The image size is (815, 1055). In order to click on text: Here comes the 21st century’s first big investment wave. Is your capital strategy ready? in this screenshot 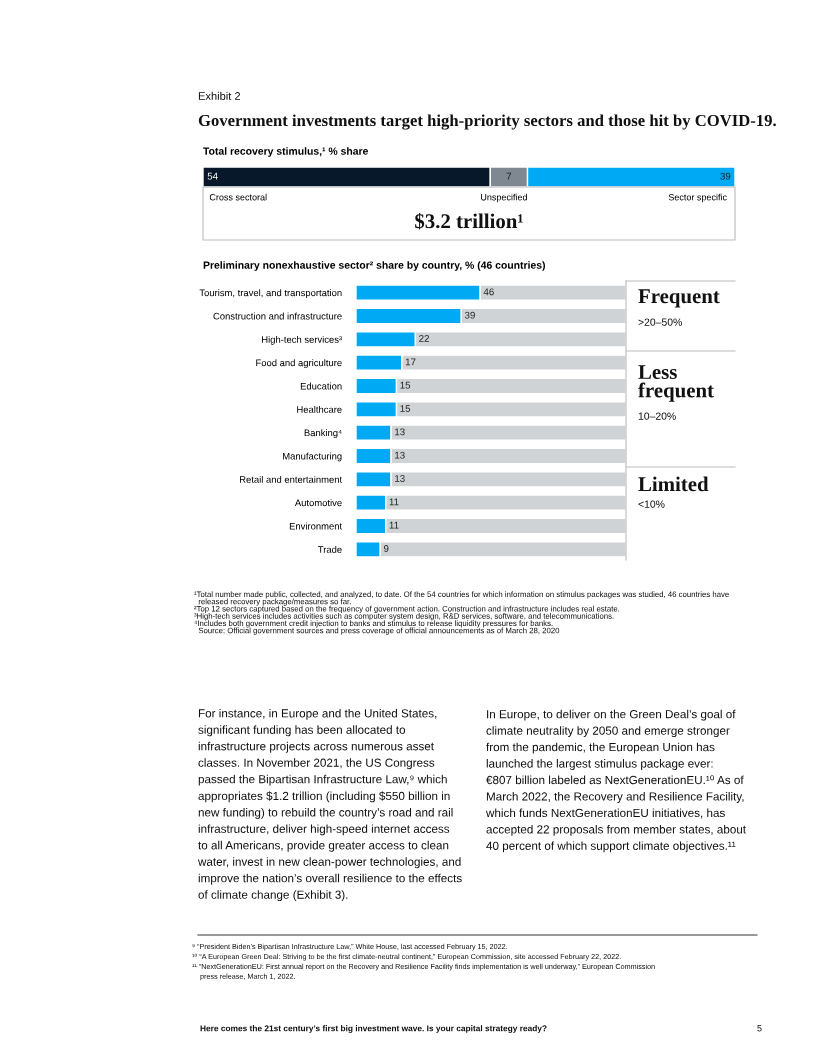, I will do `click(373, 1029)`.